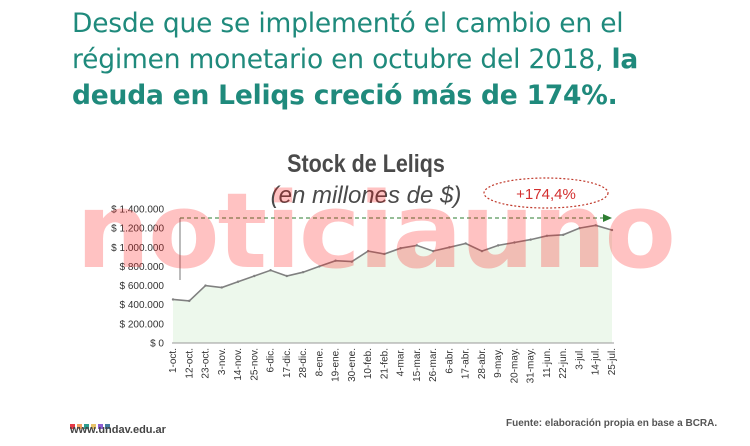 The image size is (750, 446). What do you see at coordinates (384, 363) in the screenshot?
I see `x-tick-label: 21-feb.` at bounding box center [384, 363].